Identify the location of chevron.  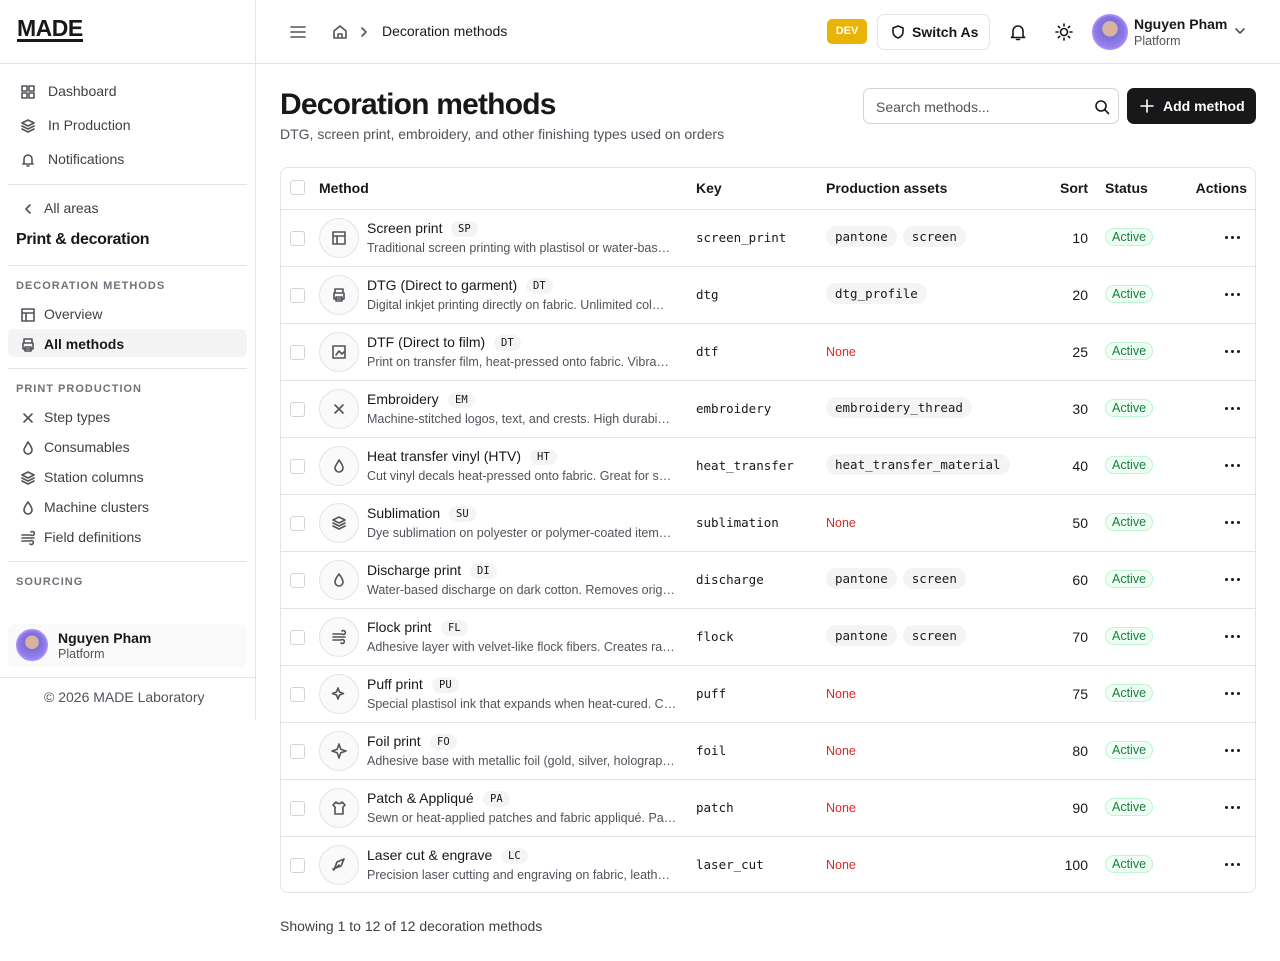
(1240, 32).